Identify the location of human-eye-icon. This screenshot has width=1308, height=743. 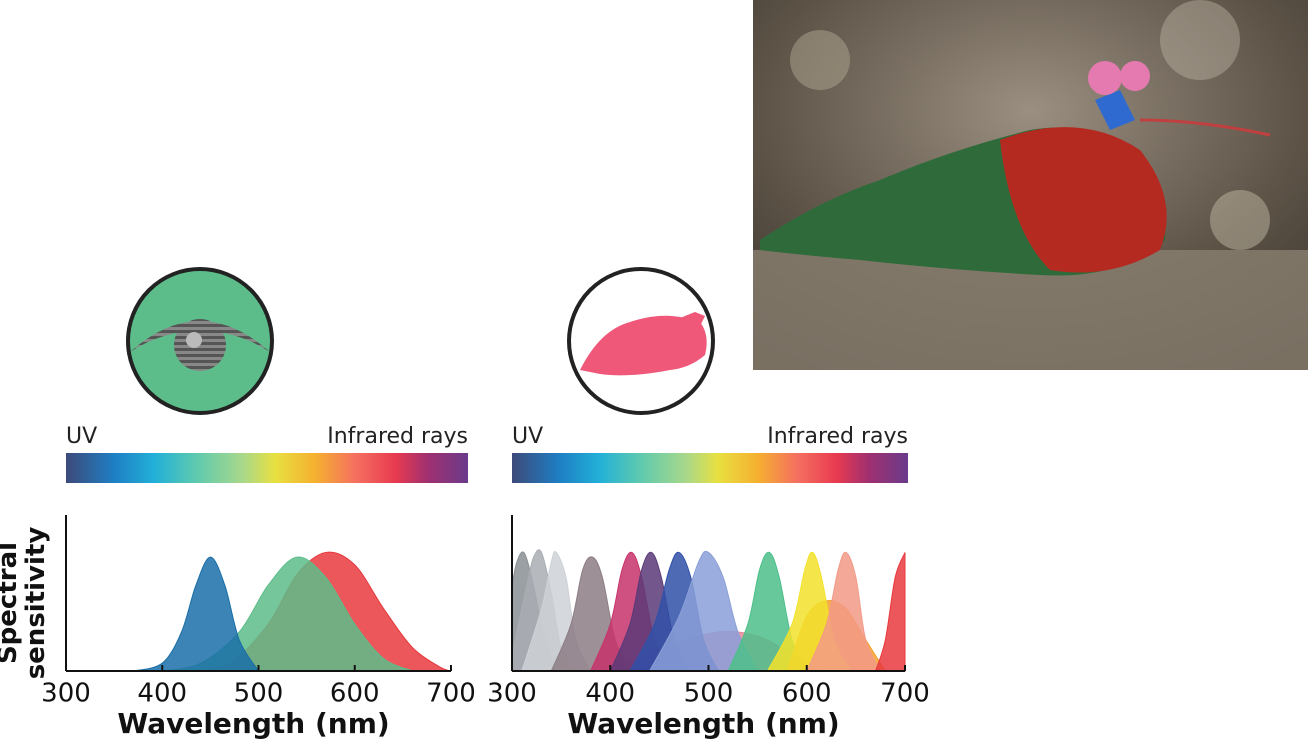
(200, 341).